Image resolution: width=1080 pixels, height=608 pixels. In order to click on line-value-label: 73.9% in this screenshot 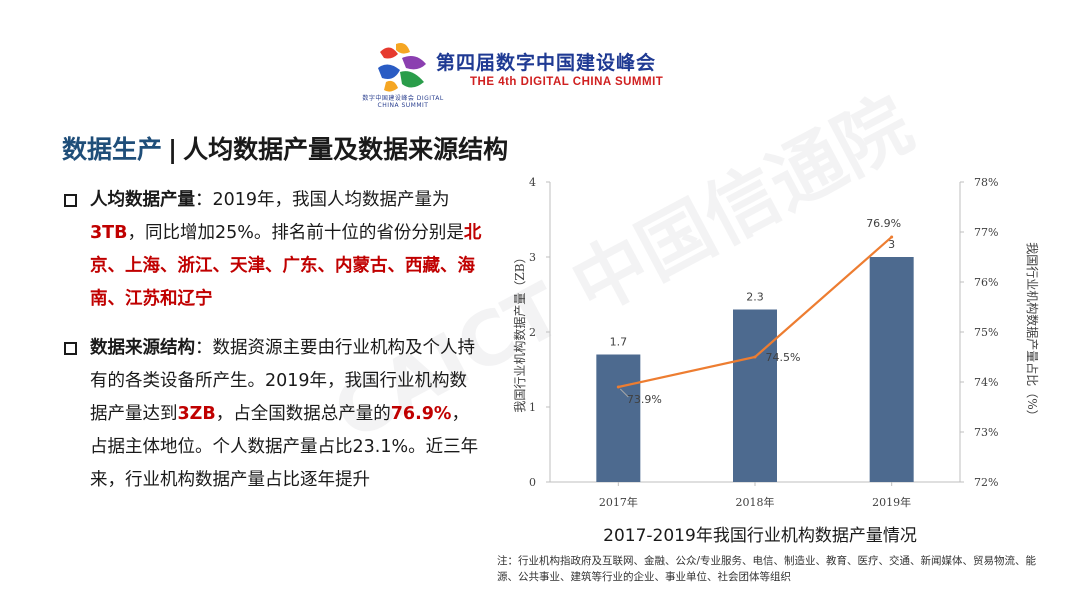, I will do `click(644, 399)`.